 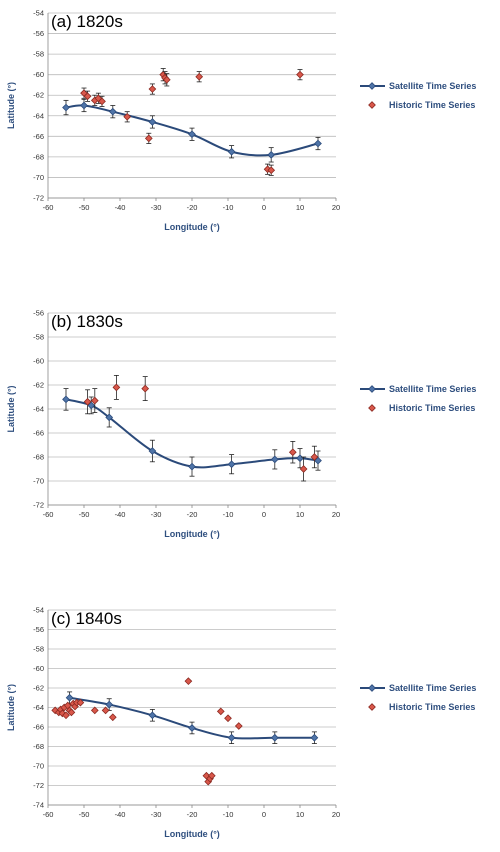 I want to click on panel-label: (b) 1830s, so click(x=87, y=321).